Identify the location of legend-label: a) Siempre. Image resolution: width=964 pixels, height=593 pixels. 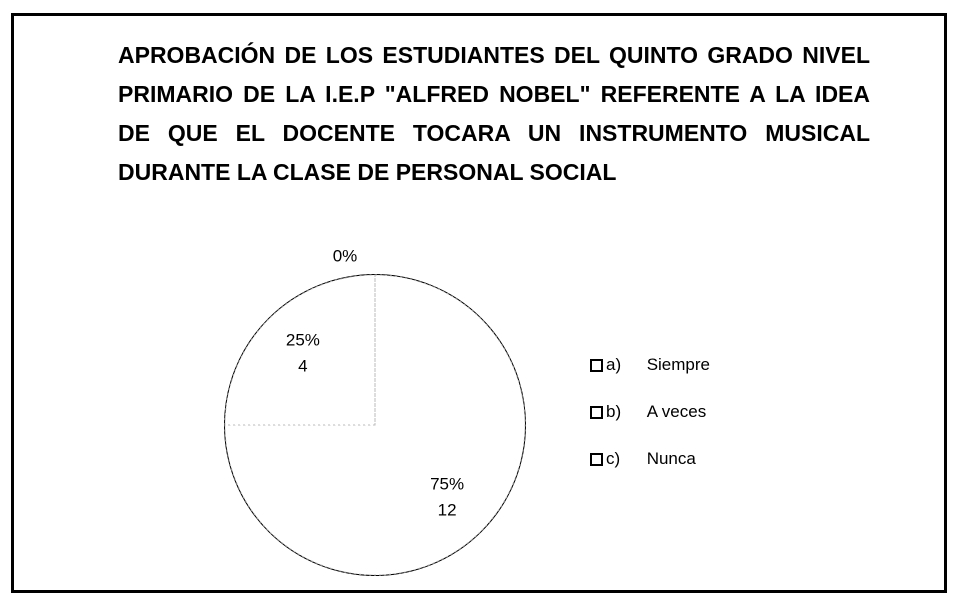
(658, 364).